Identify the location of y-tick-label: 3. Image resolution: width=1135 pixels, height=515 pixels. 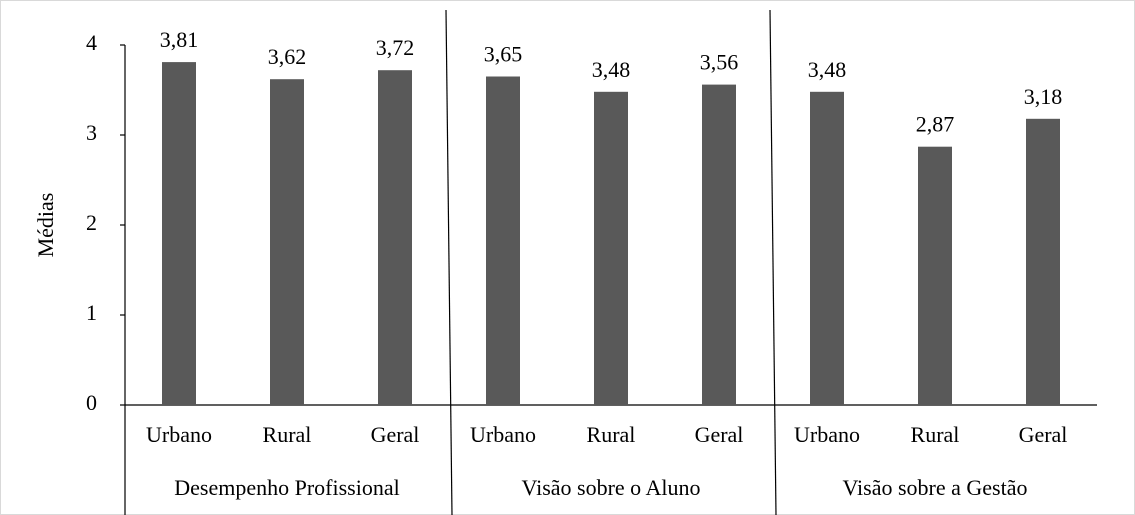
(91, 132).